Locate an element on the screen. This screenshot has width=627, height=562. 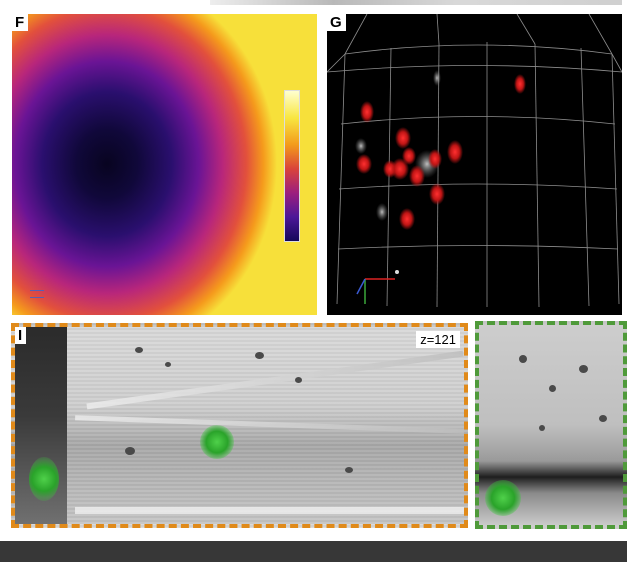
colorbar is located at coordinates (292, 166).